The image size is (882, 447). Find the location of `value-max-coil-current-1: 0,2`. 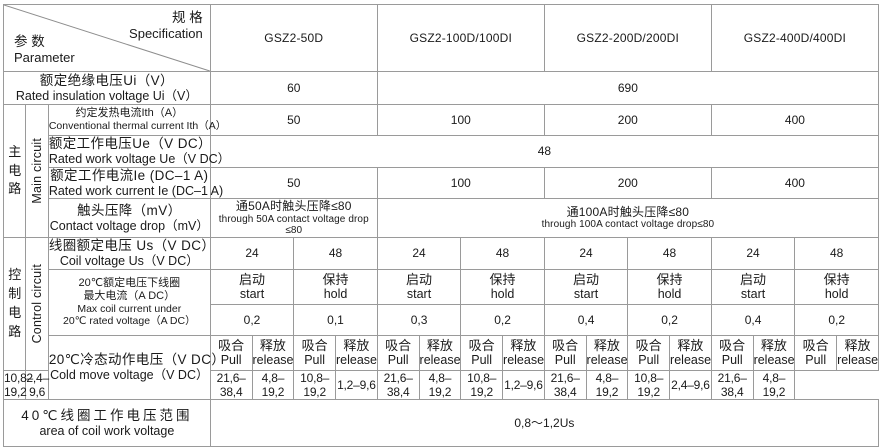

value-max-coil-current-1: 0,2 is located at coordinates (252, 319).